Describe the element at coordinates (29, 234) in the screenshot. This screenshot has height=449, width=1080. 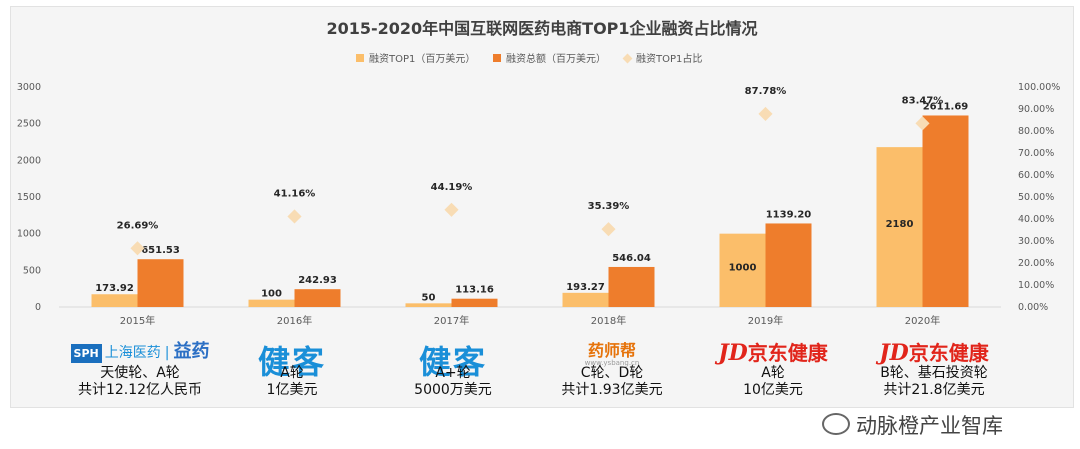
I see `y-left-tick: 1000` at that location.